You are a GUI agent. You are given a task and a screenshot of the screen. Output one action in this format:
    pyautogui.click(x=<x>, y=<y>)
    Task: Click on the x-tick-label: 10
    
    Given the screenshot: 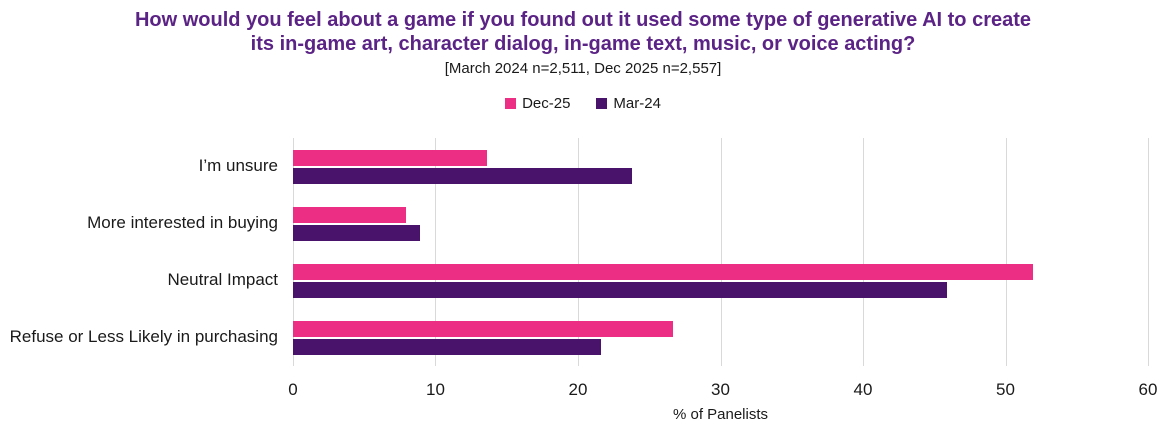 What is the action you would take?
    pyautogui.click(x=435, y=389)
    